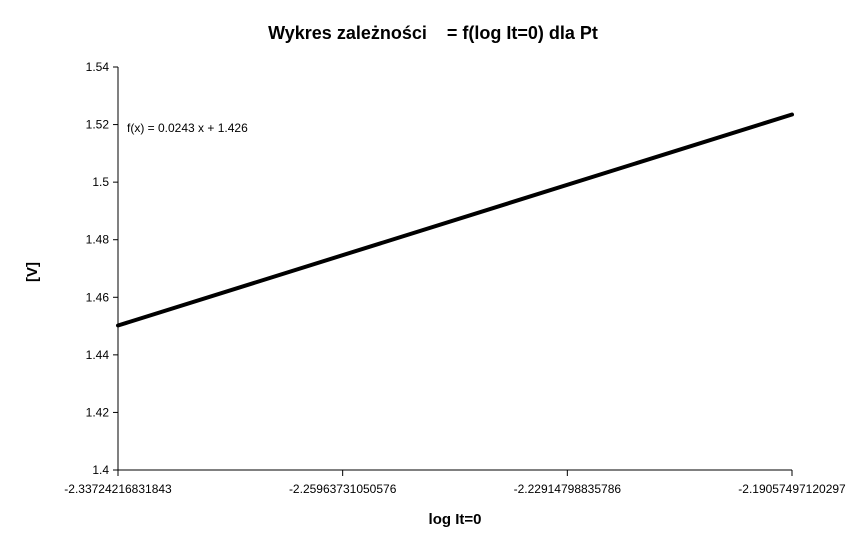 This screenshot has width=866, height=548. I want to click on regression-equation: f(x) = 0.0243 x + 1.426, so click(187, 128).